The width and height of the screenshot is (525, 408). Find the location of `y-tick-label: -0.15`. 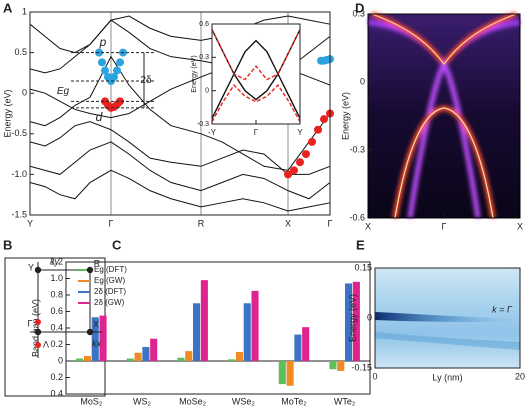

y-tick-label: -0.15 is located at coordinates (361, 367).